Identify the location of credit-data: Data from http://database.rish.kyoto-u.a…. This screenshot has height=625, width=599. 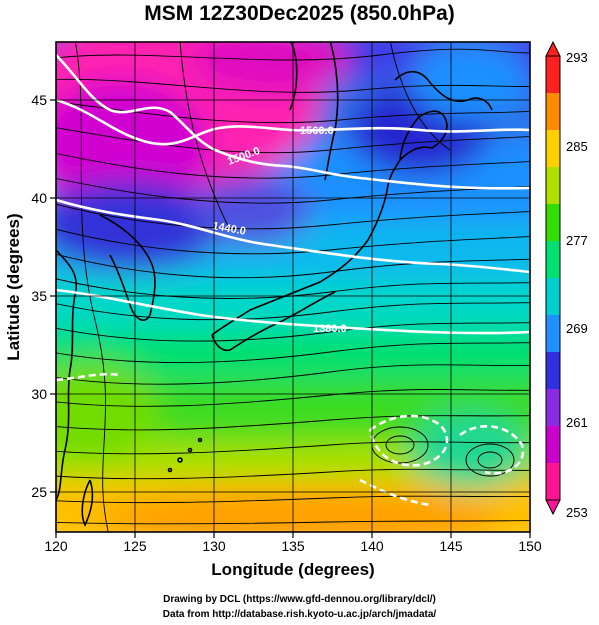
(299, 614).